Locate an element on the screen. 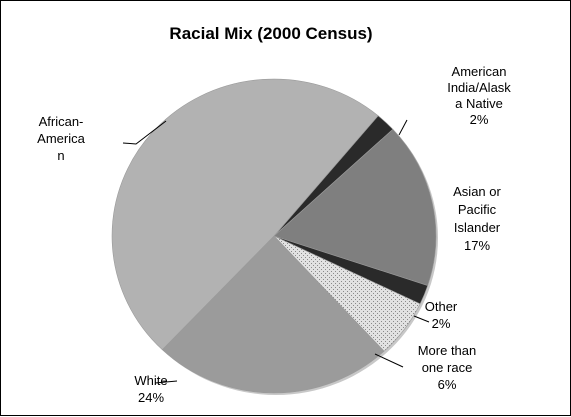 The height and width of the screenshot is (417, 571). slice-label: American India/Alask a Native 2% is located at coordinates (479, 95).